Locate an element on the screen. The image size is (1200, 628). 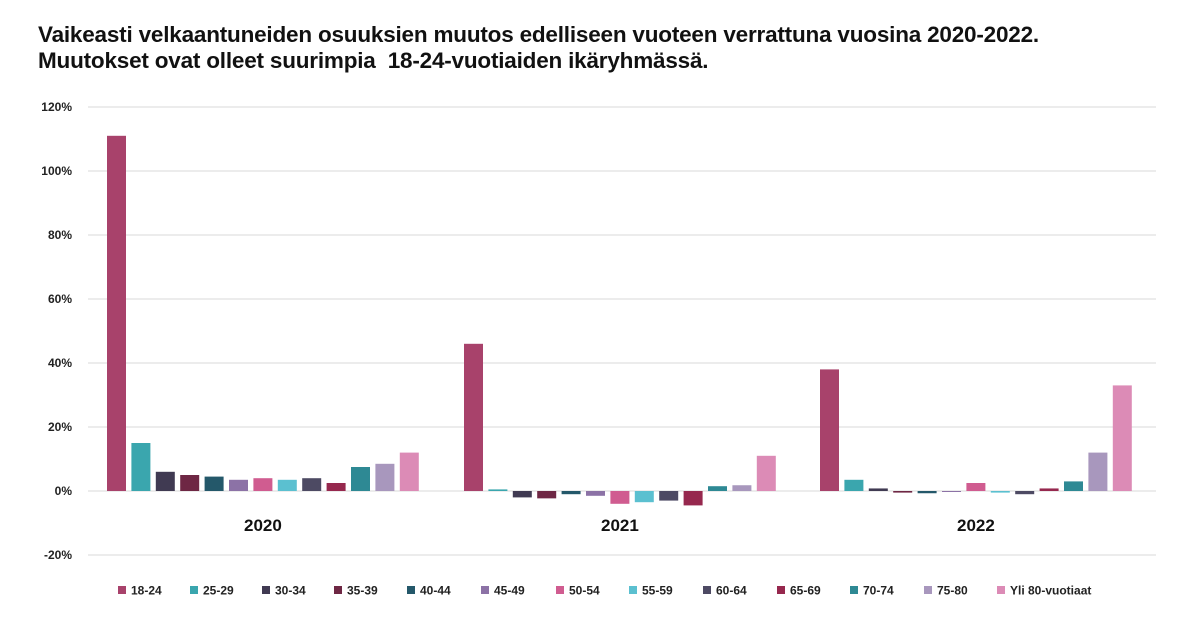
legend-item: 45-49 is located at coordinates (503, 591).